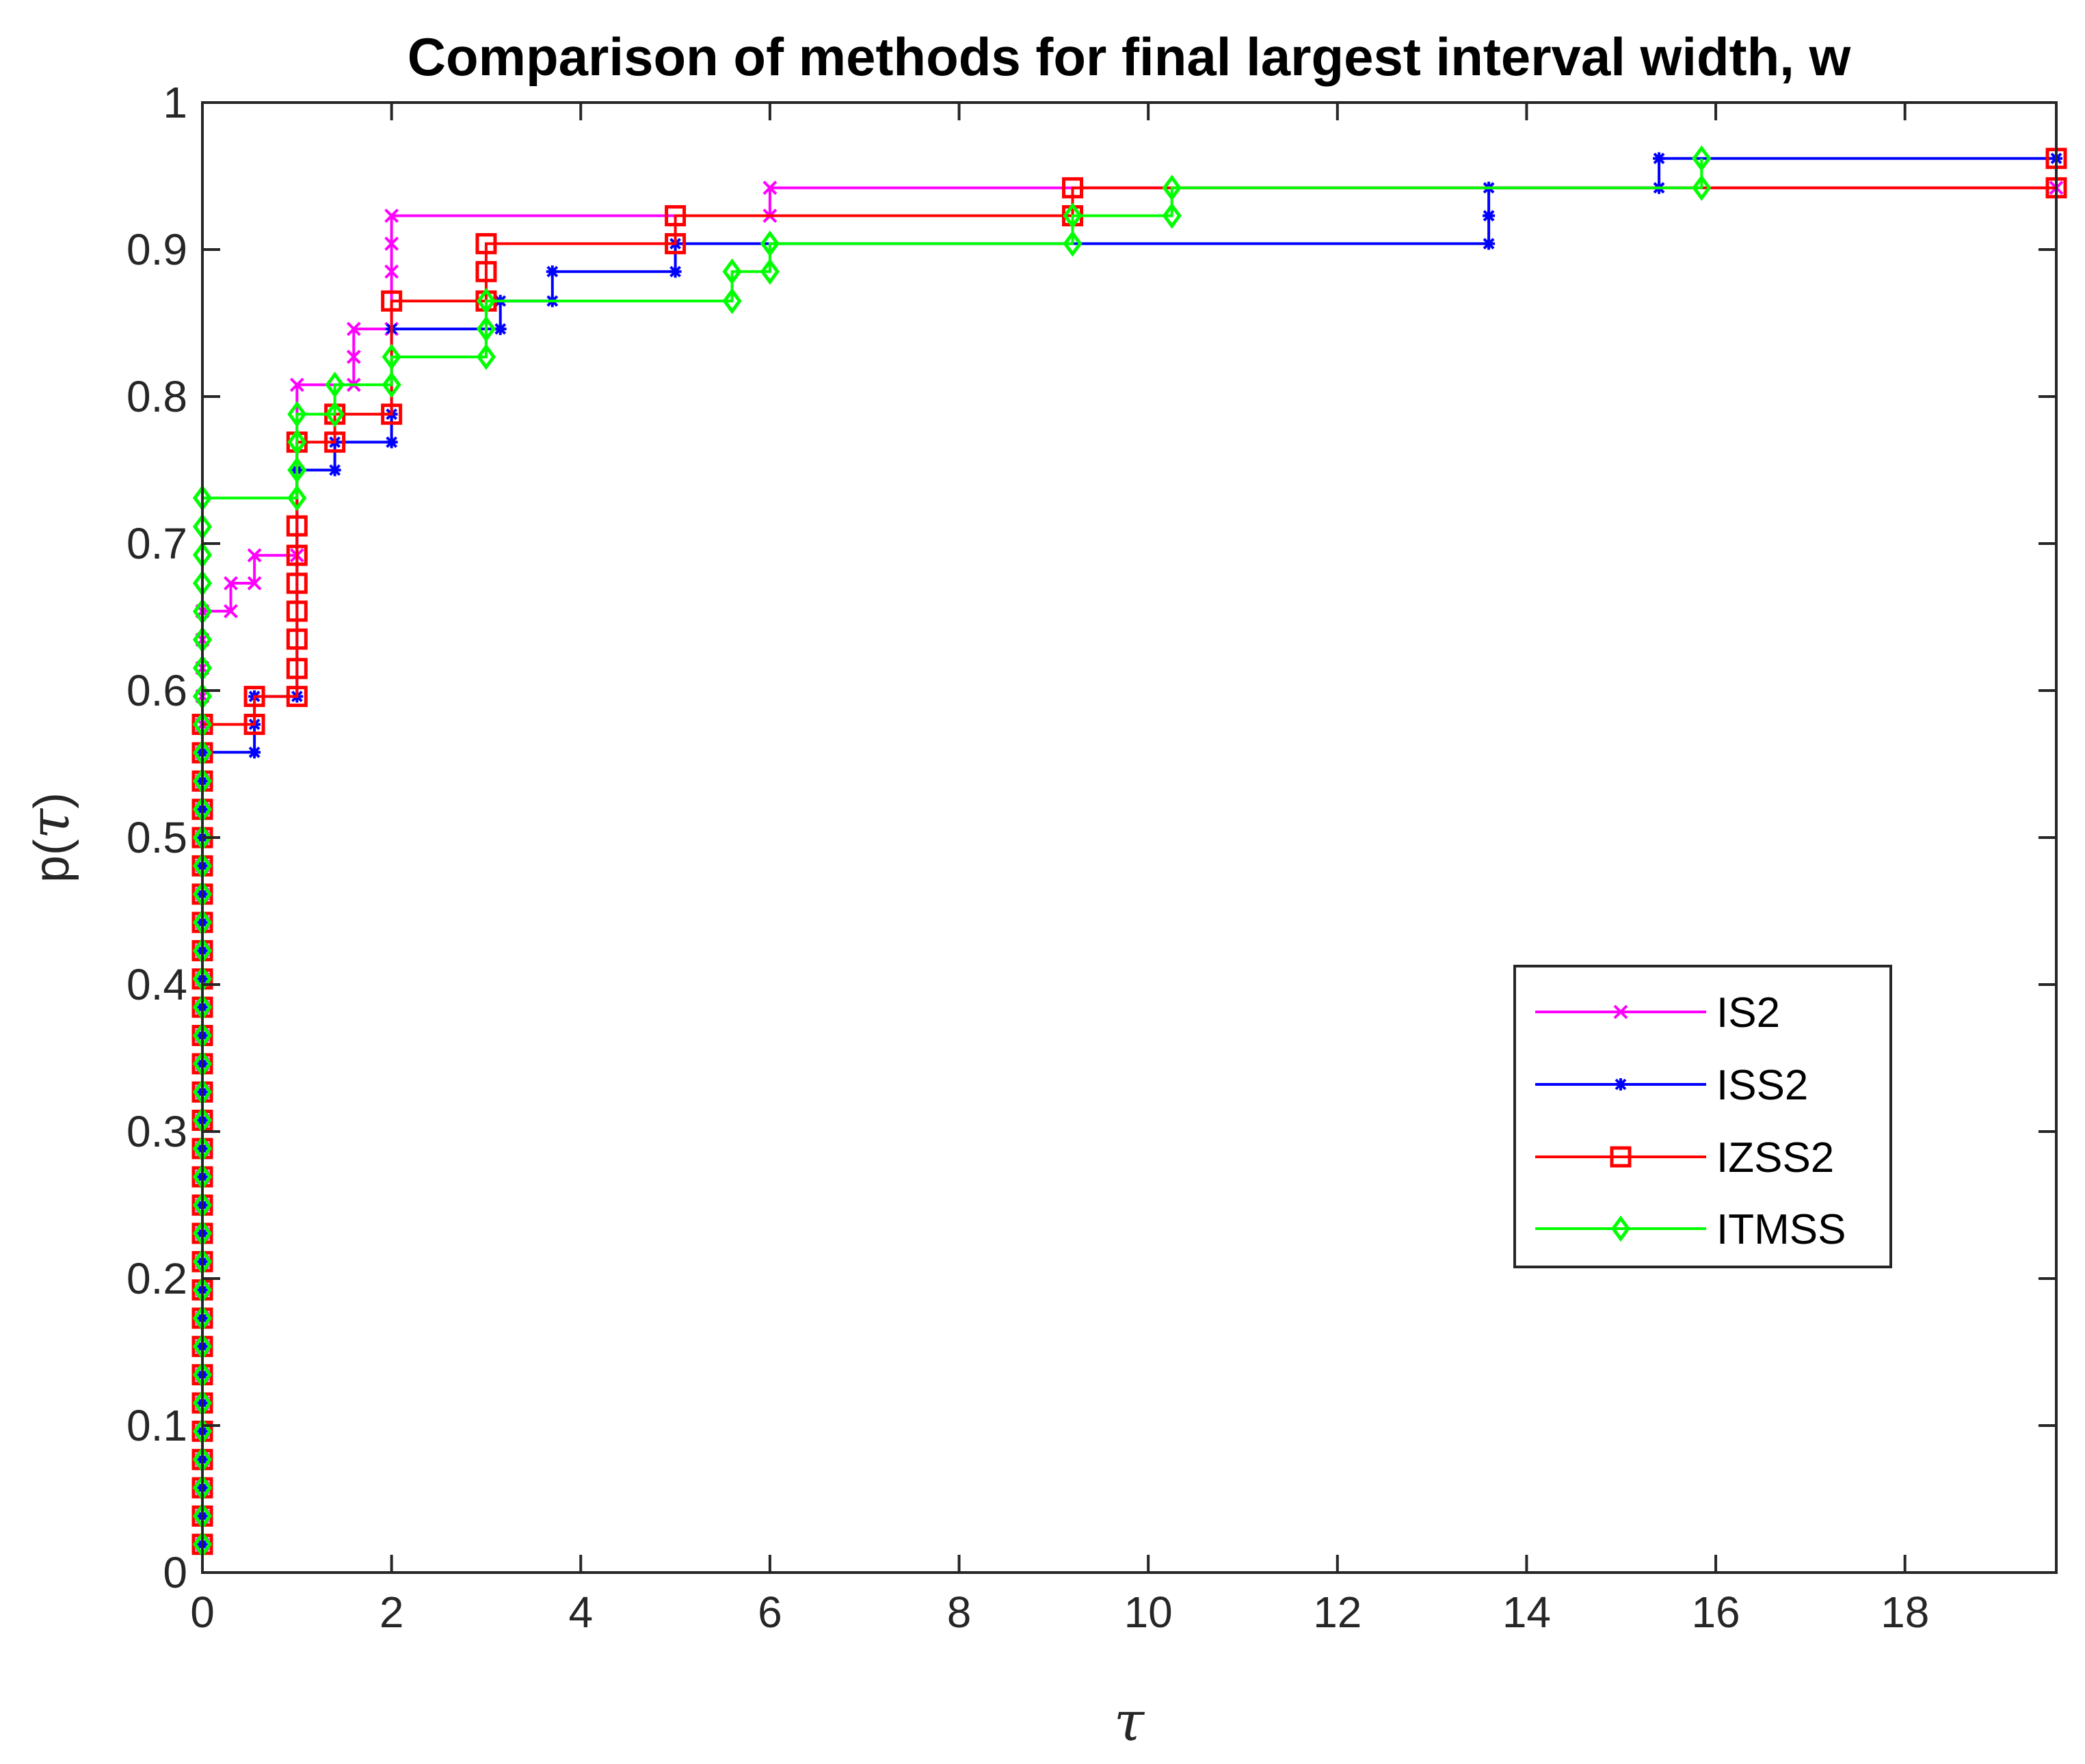 The image size is (2085, 1764). I want to click on series-is2-point-9-stroke-b, so click(353, 356).